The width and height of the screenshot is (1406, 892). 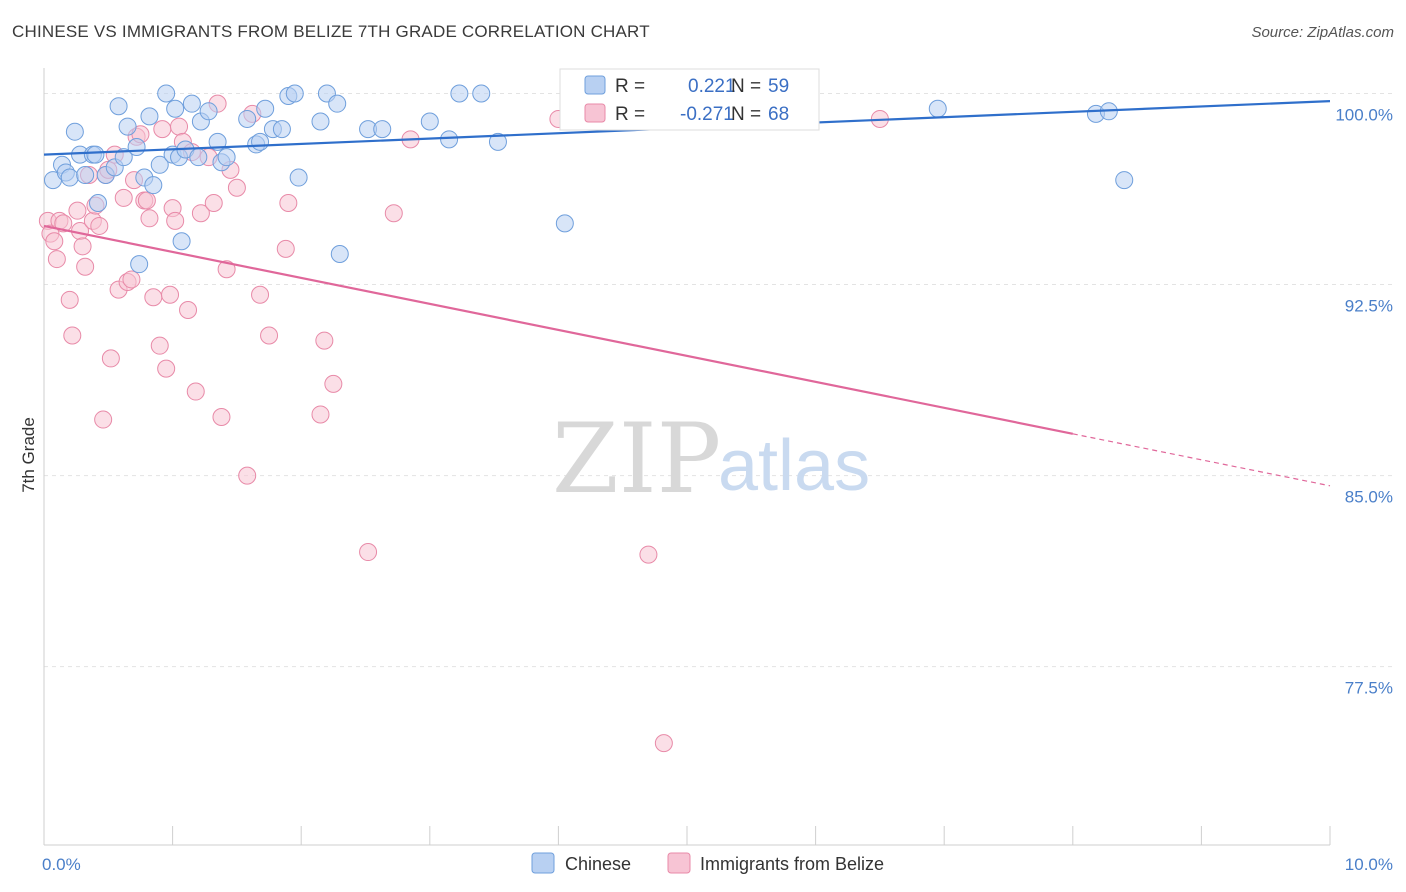 What do you see at coordinates (543, 863) in the screenshot?
I see `bottom-legend-chinese-swatch` at bounding box center [543, 863].